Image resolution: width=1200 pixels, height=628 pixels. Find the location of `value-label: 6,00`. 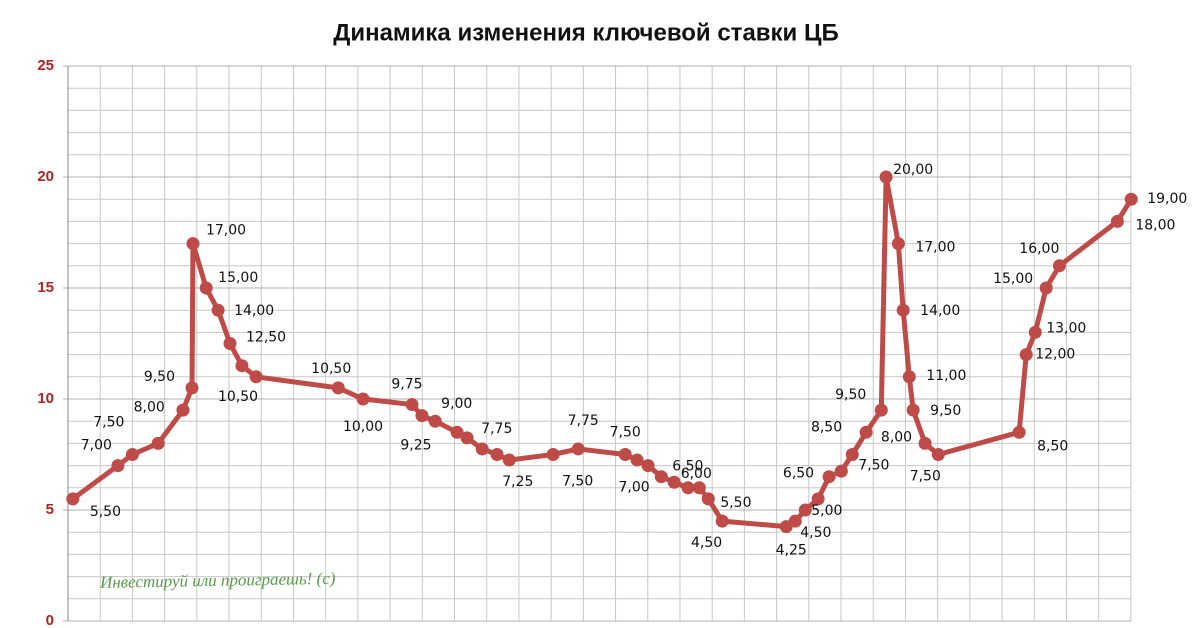

value-label: 6,00 is located at coordinates (696, 474).